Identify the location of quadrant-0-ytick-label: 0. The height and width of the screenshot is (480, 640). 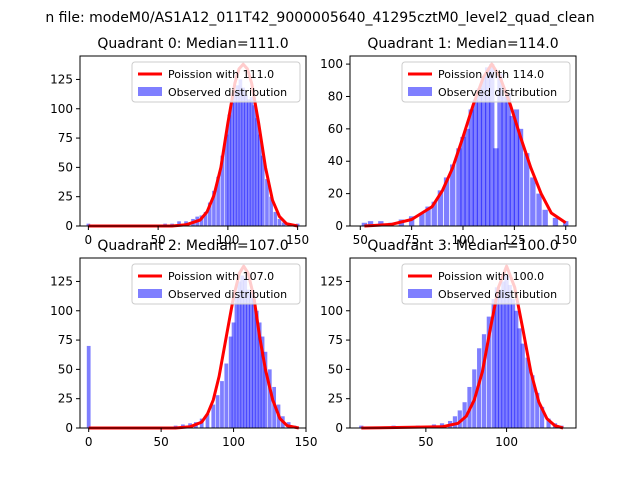
(69, 226).